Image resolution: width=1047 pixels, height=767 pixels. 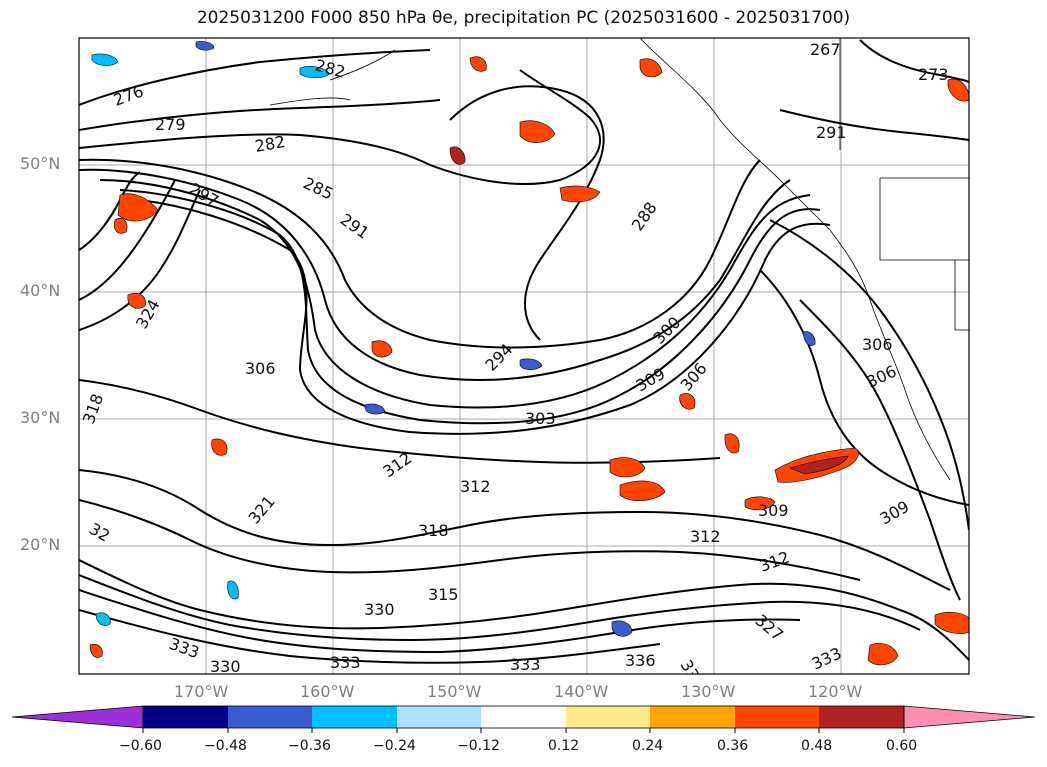 What do you see at coordinates (40, 163) in the screenshot?
I see `lat-label: 50°N` at bounding box center [40, 163].